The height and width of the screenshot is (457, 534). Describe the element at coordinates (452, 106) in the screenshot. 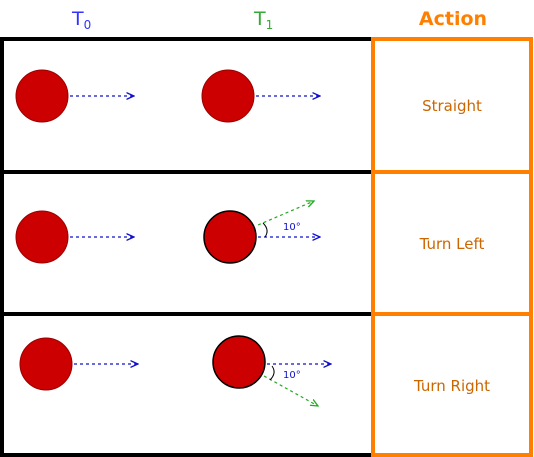

I see `action-label-straight: Straight` at that location.